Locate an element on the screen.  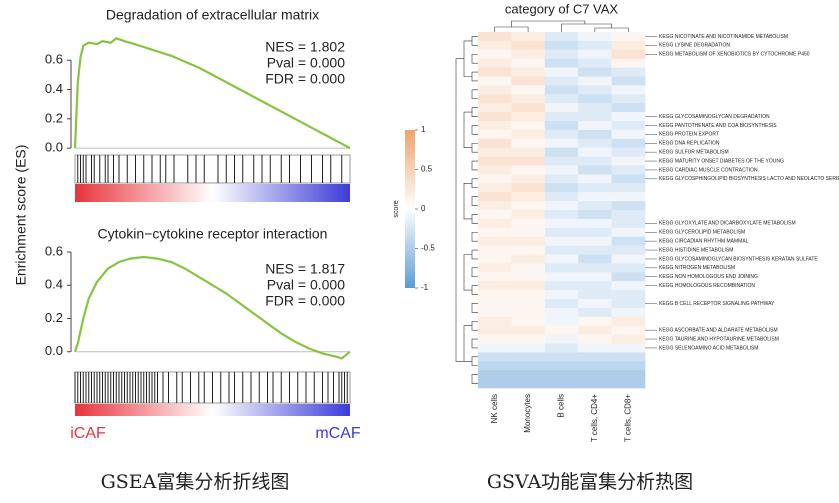
row-label: KEGG HOMOLOGOUS RECOMBINATION is located at coordinates (707, 286).